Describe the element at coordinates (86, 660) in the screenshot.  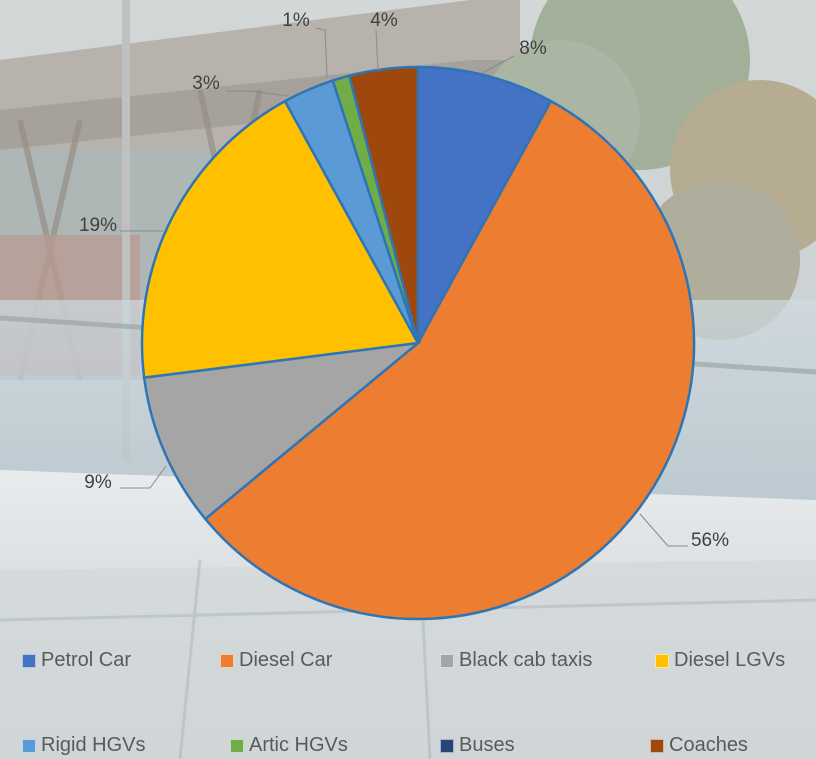
I see `legend-label: Petrol Car` at that location.